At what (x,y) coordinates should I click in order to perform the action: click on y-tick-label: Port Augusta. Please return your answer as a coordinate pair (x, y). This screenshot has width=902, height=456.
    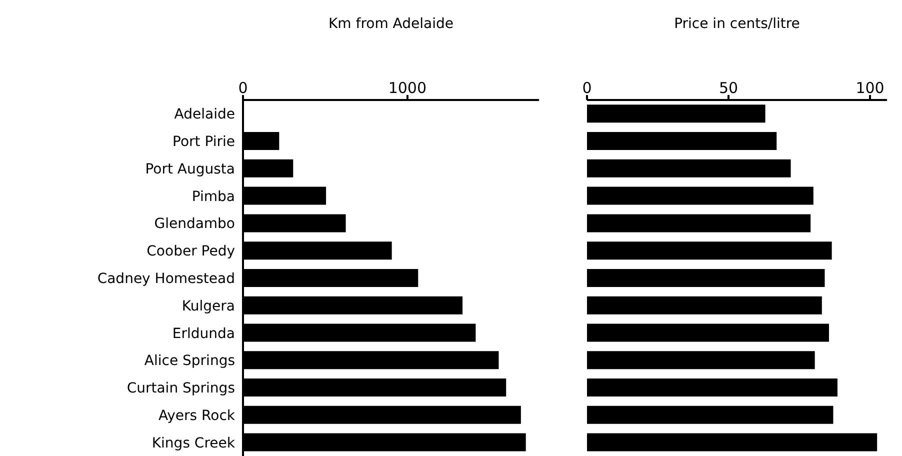
    Looking at the image, I should click on (190, 169).